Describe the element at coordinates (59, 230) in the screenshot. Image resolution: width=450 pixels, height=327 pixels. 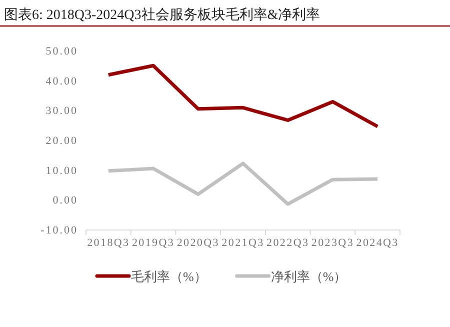
I see `y-tick-label: -10.00` at that location.